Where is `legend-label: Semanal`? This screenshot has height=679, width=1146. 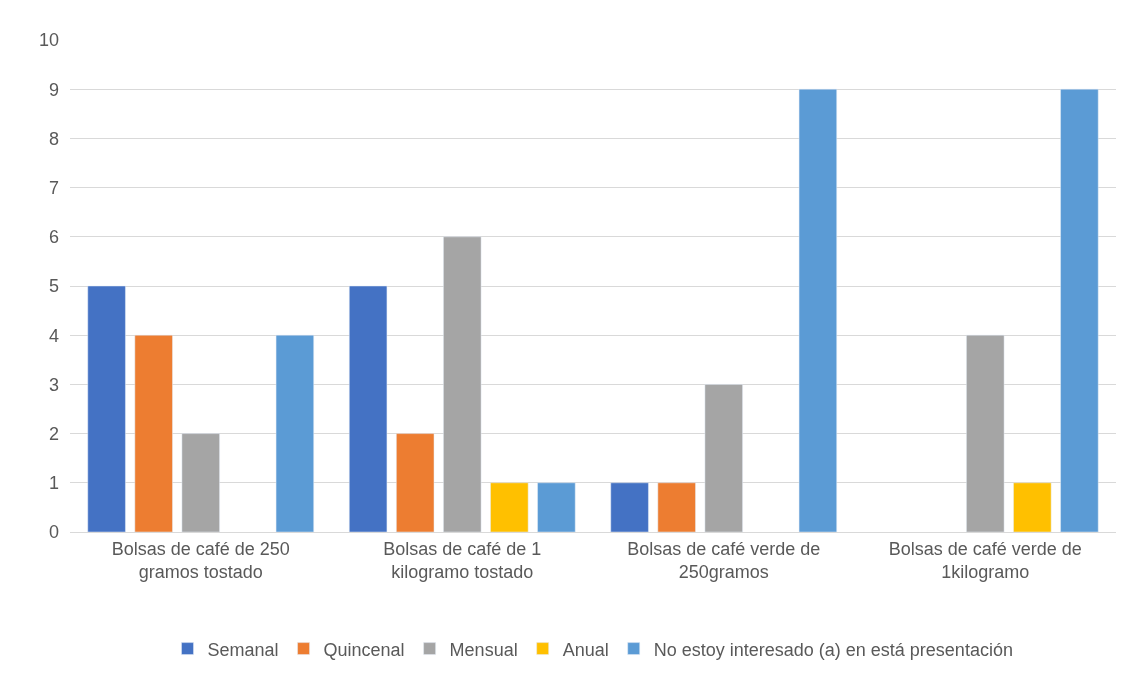 legend-label: Semanal is located at coordinates (243, 649).